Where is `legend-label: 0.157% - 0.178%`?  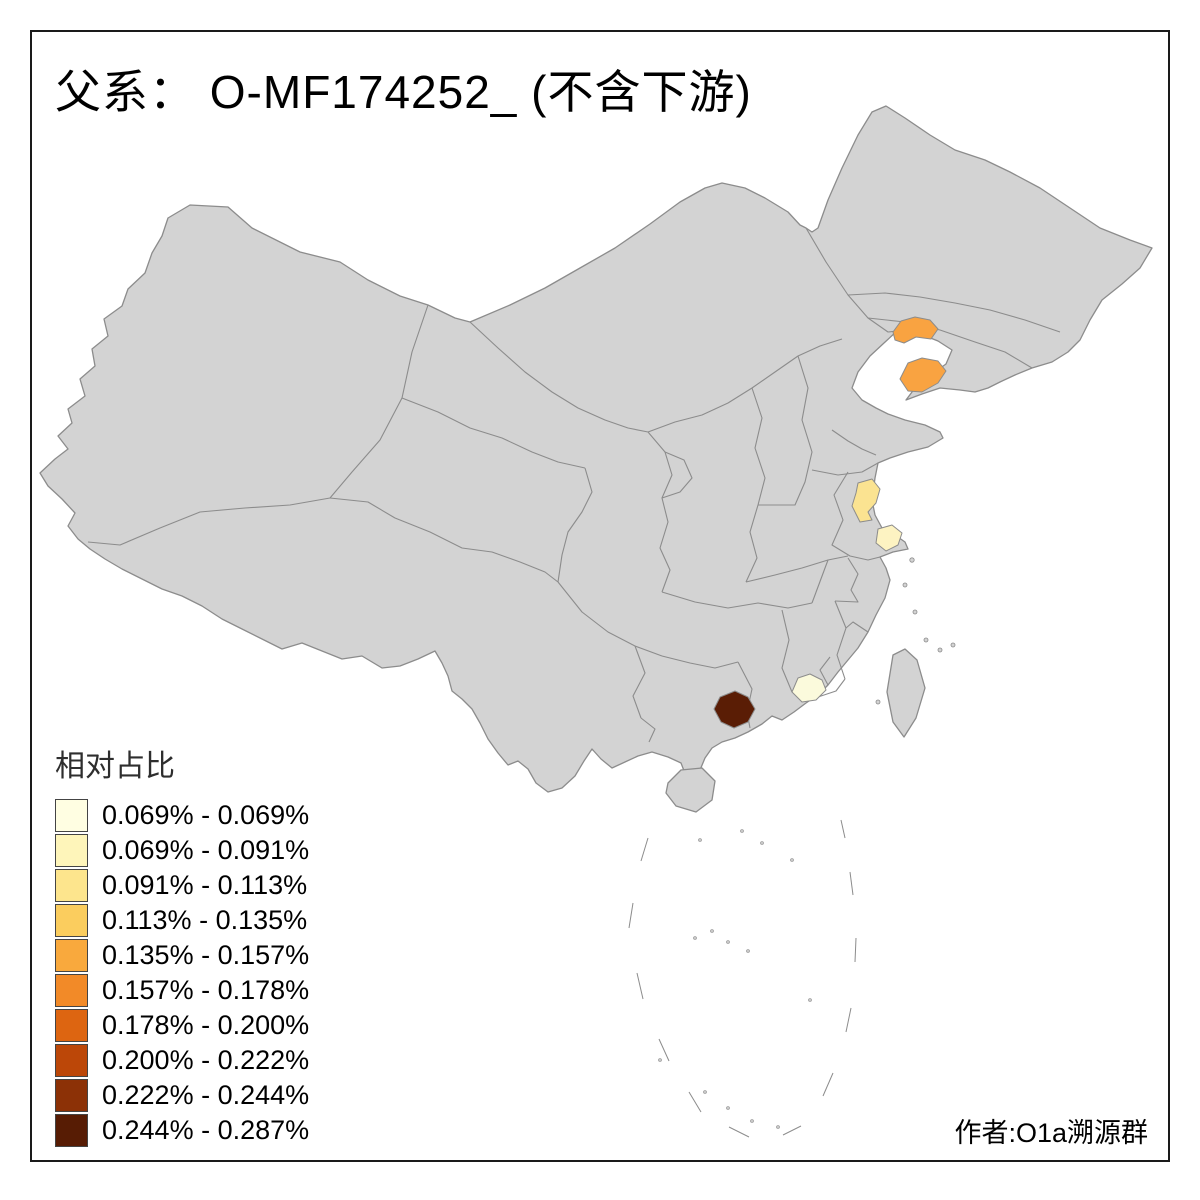
legend-label: 0.157% - 0.178% is located at coordinates (206, 990).